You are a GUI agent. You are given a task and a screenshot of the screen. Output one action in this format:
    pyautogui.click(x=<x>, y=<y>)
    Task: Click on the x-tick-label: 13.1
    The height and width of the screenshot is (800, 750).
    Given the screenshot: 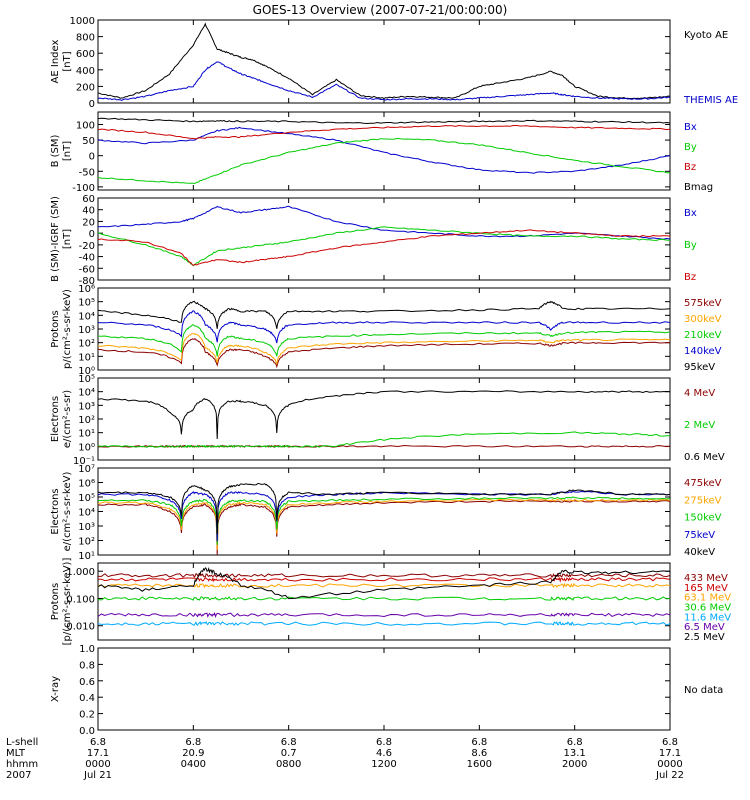 What is the action you would take?
    pyautogui.click(x=575, y=753)
    